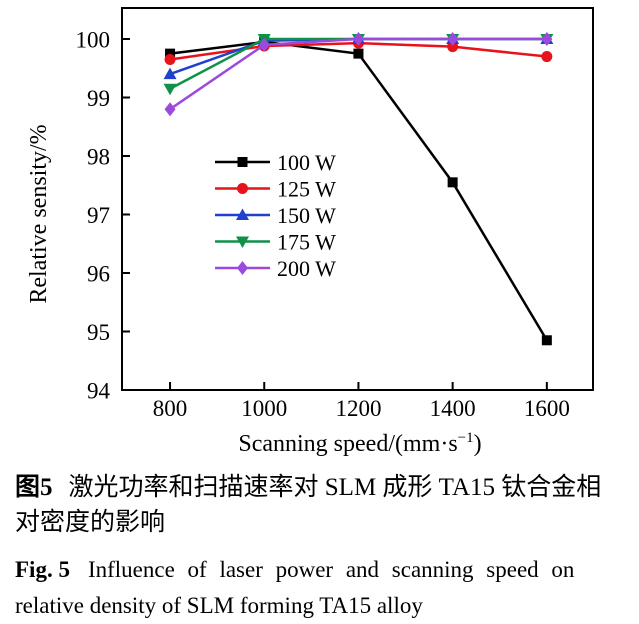  Describe the element at coordinates (242, 162) in the screenshot. I see `legend-marker-100-w` at that location.